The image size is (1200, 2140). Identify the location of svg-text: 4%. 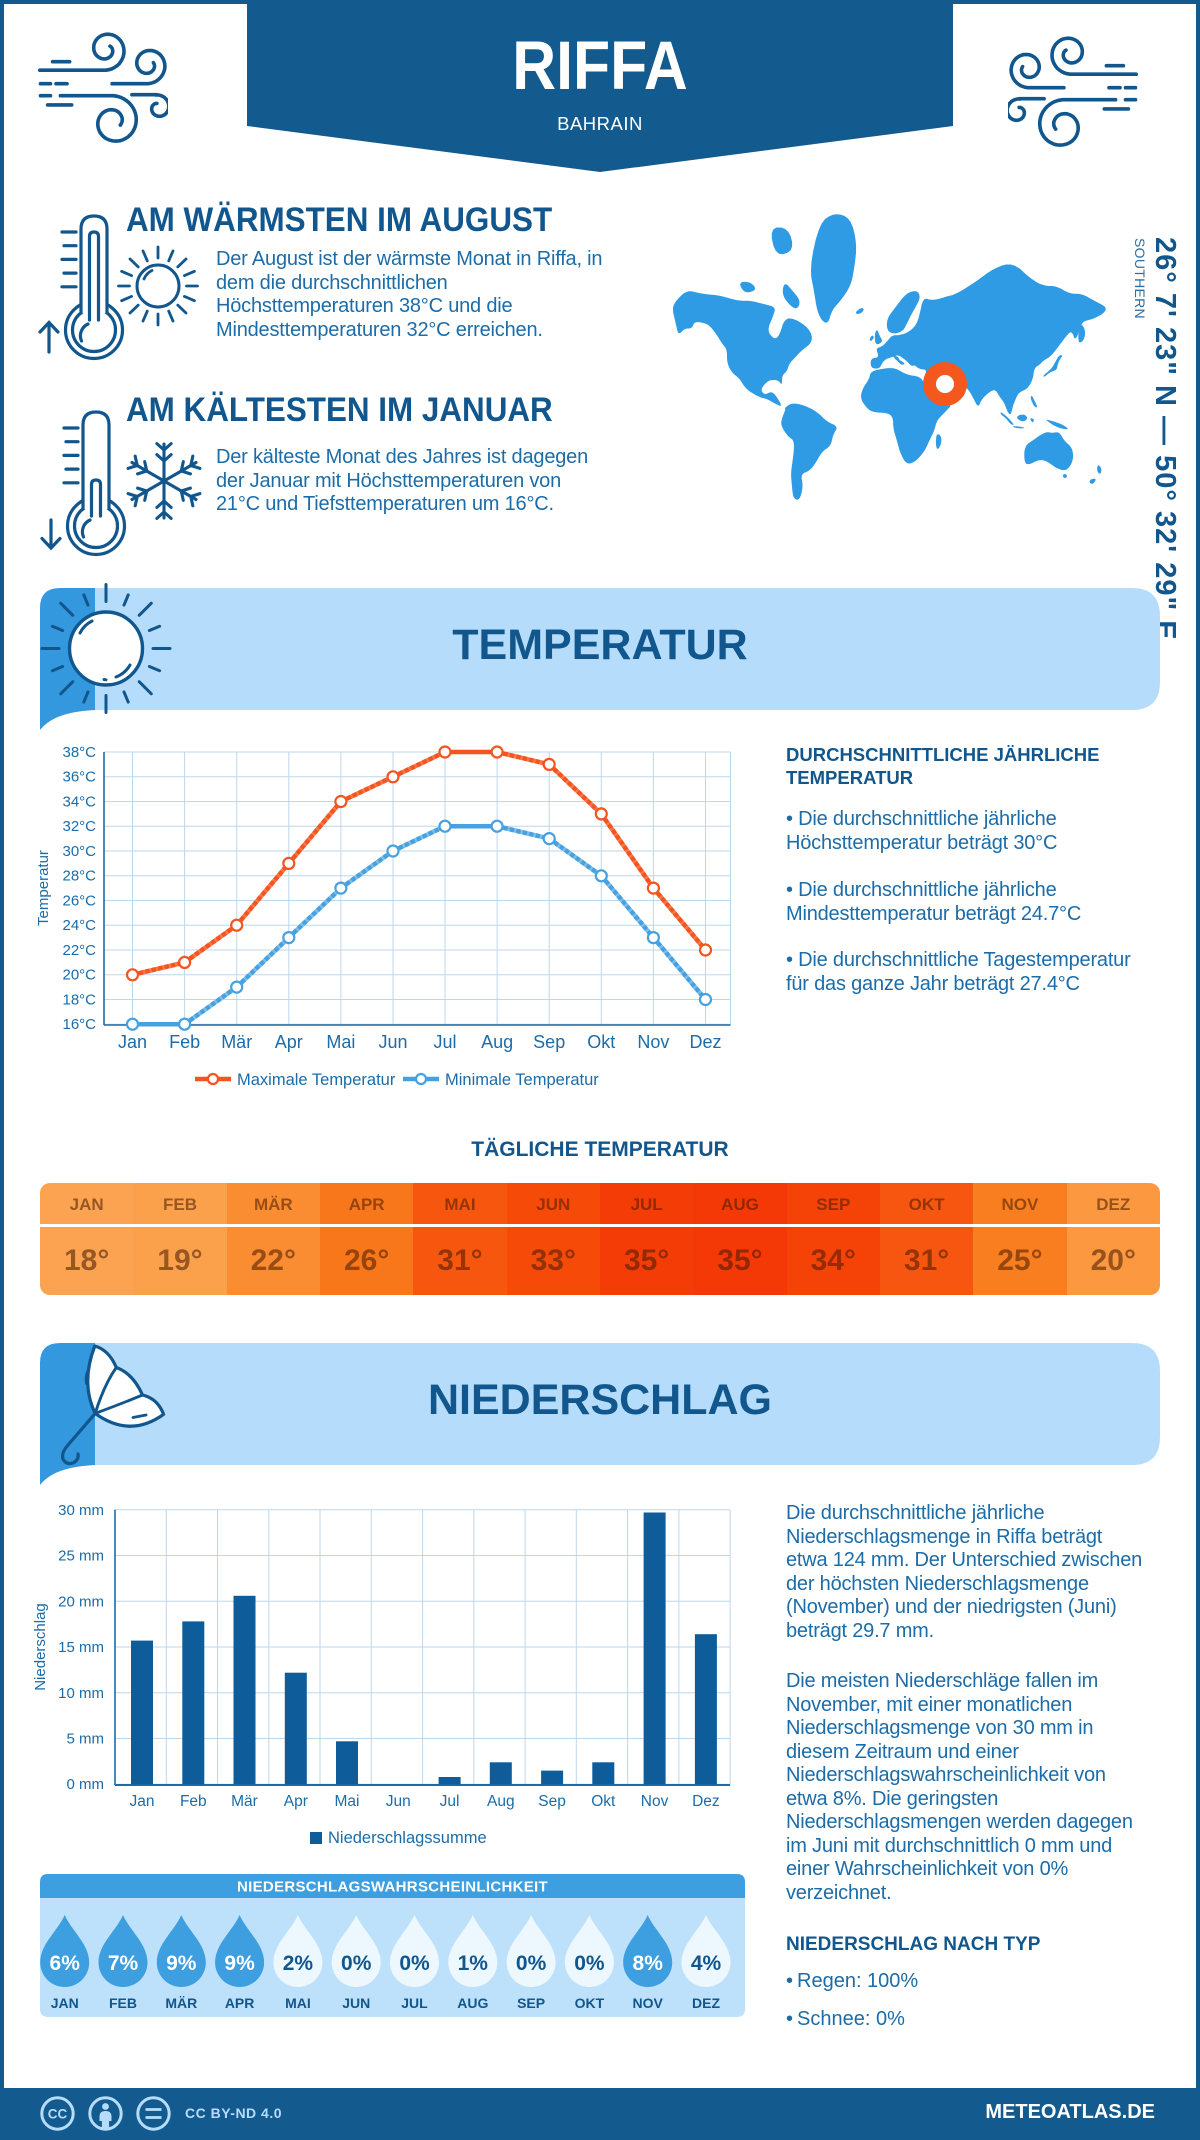
(706, 1963).